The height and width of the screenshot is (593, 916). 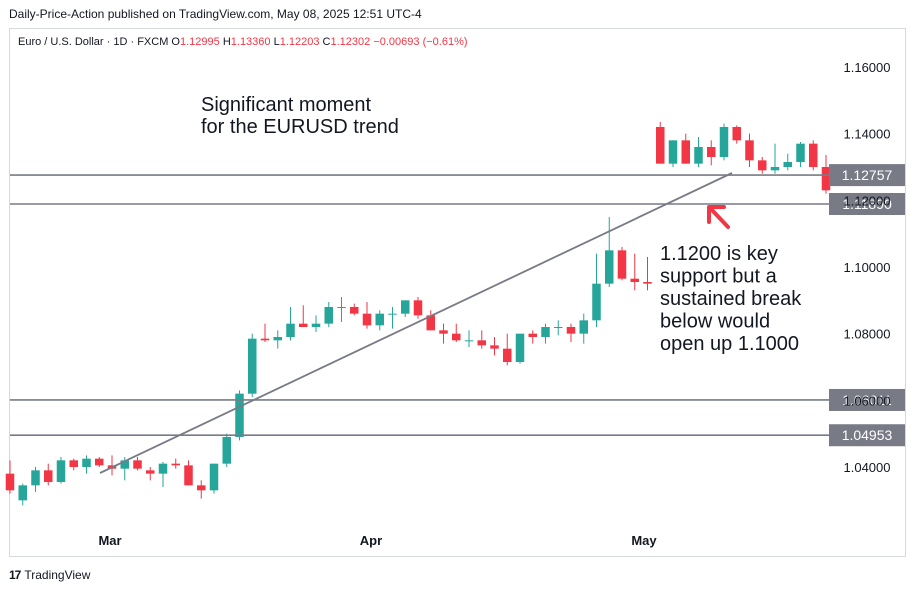 What do you see at coordinates (867, 134) in the screenshot?
I see `y-tick-label: 1.14000` at bounding box center [867, 134].